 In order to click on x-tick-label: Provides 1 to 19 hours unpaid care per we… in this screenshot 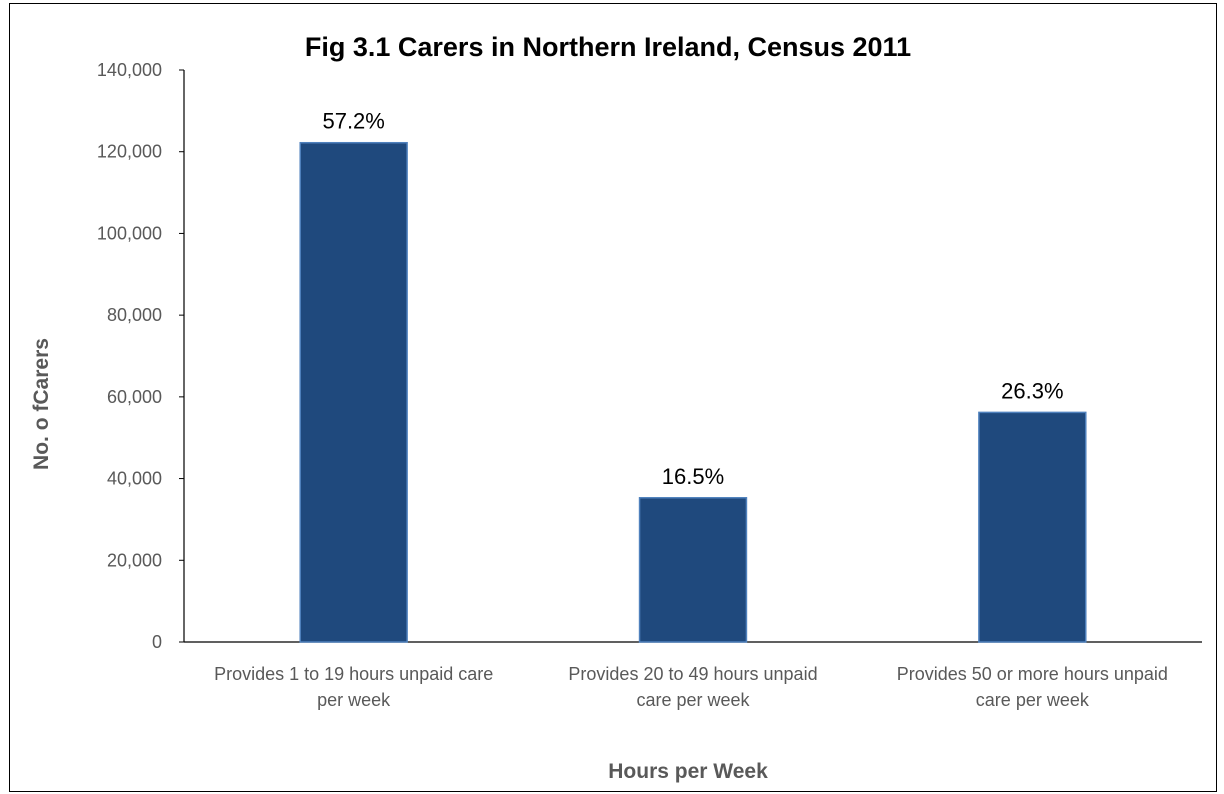, I will do `click(353, 687)`.